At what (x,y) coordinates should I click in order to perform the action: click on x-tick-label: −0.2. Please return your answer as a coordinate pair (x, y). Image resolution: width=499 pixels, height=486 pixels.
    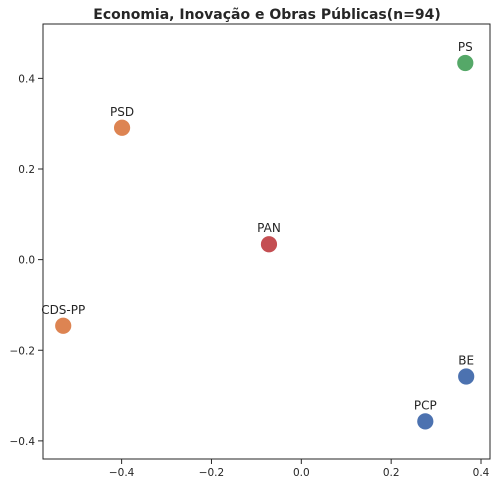
    Looking at the image, I should click on (212, 473).